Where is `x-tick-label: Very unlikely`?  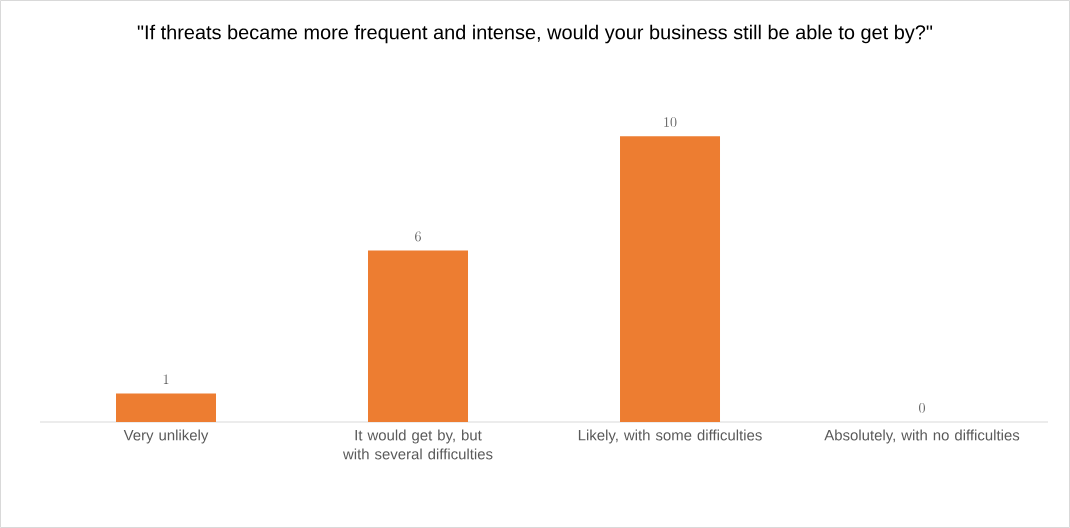
x-tick-label: Very unlikely is located at coordinates (166, 436).